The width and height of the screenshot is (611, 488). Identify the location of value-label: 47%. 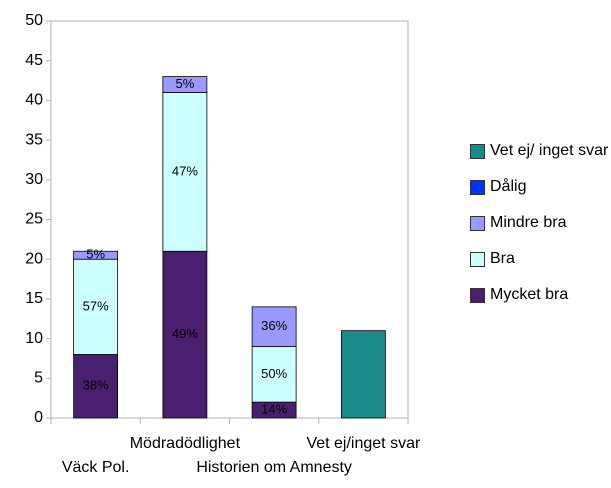
(185, 170).